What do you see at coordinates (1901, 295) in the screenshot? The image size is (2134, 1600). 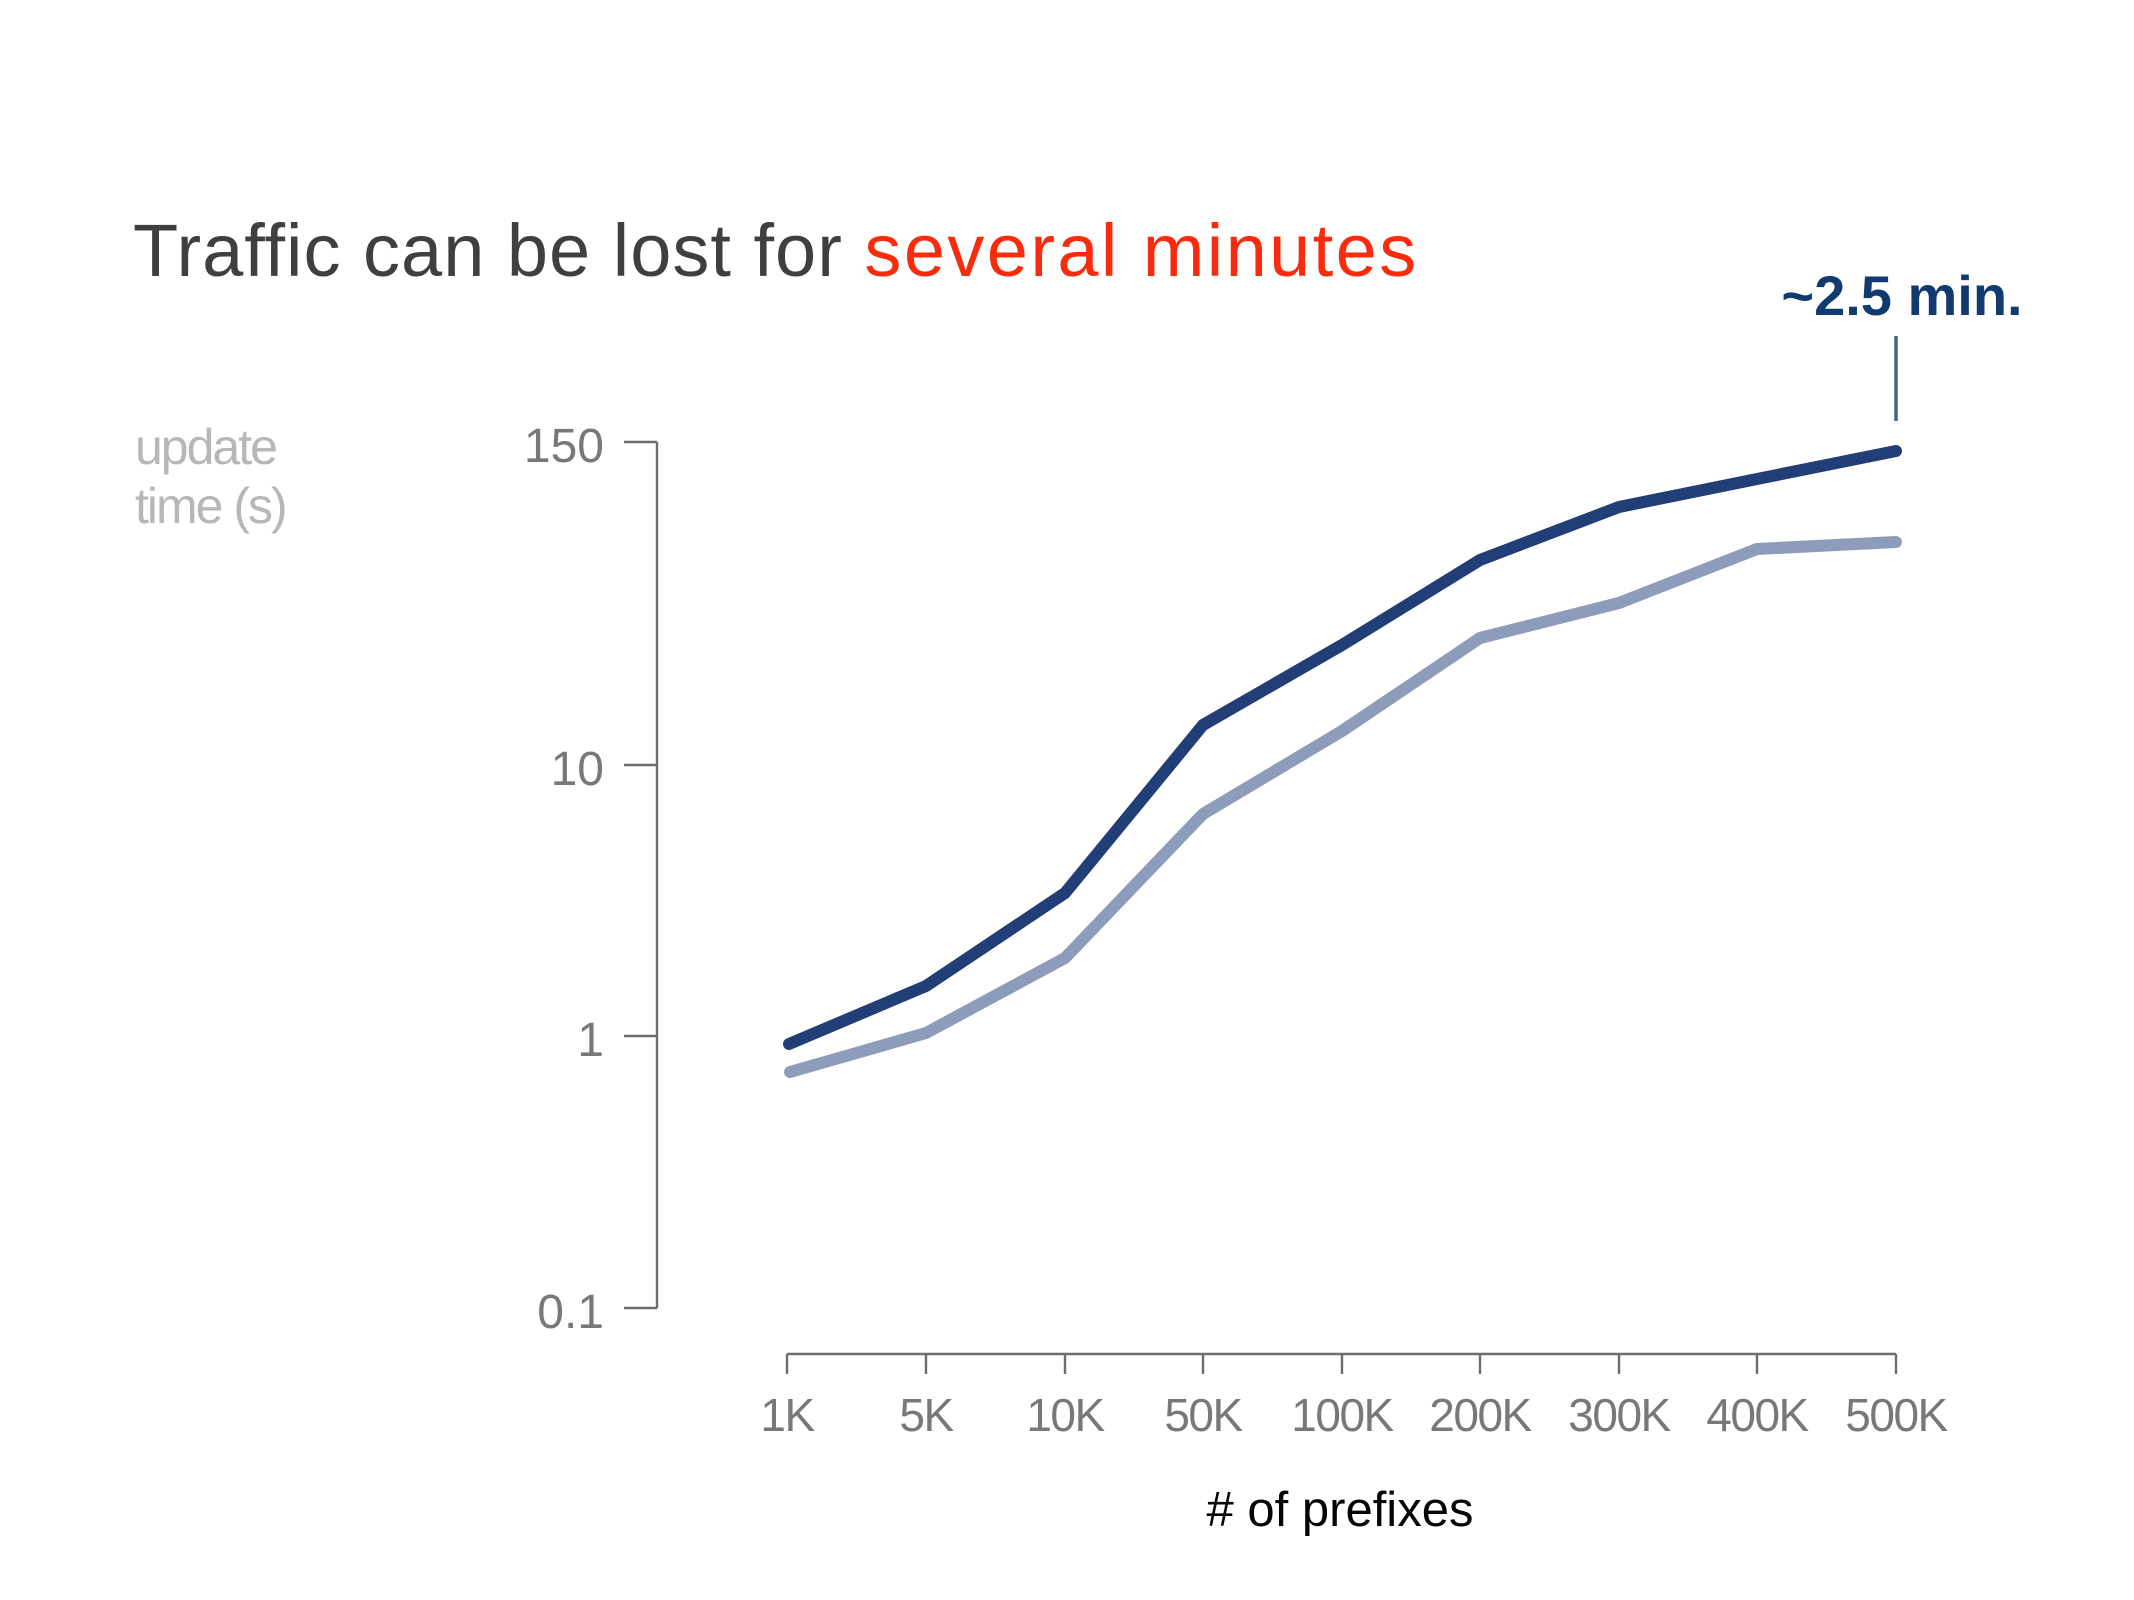 I see `svg-text: ~2.5 min.` at bounding box center [1901, 295].